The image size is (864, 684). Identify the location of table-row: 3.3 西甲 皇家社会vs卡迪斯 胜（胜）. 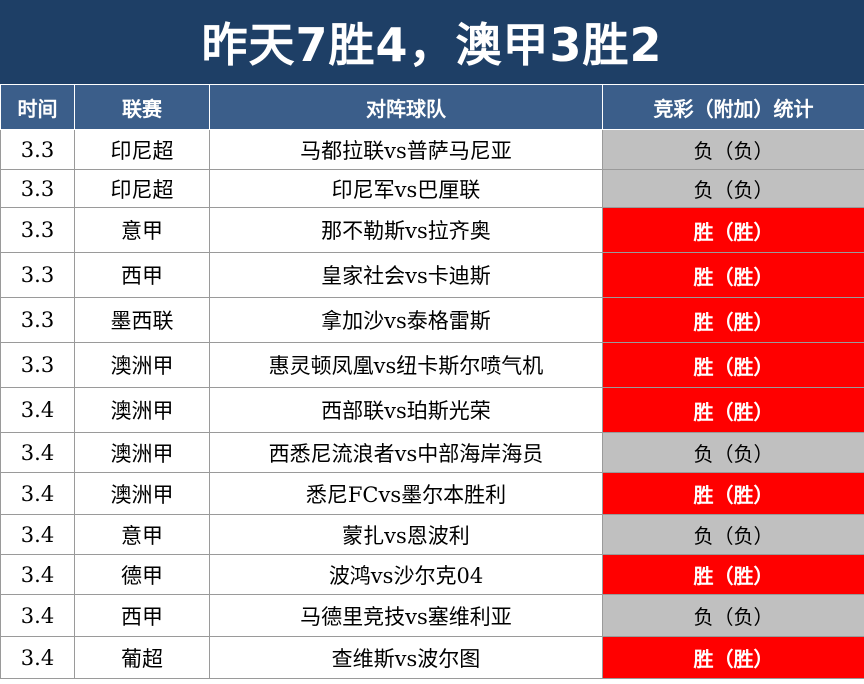
(432, 275).